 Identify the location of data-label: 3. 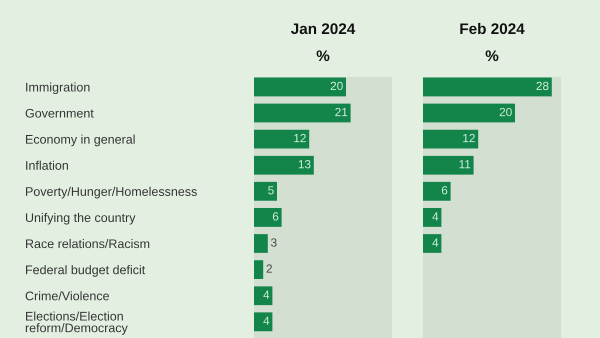
(274, 242).